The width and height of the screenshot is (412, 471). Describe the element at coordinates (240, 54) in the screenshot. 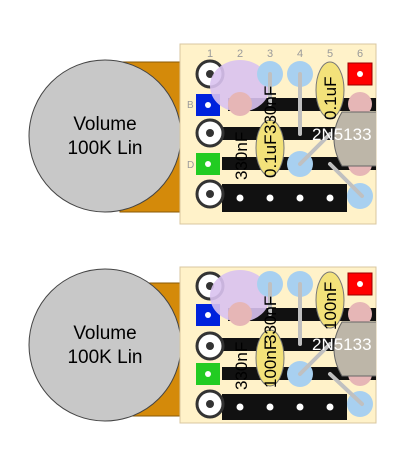

I see `column-number: 2` at that location.